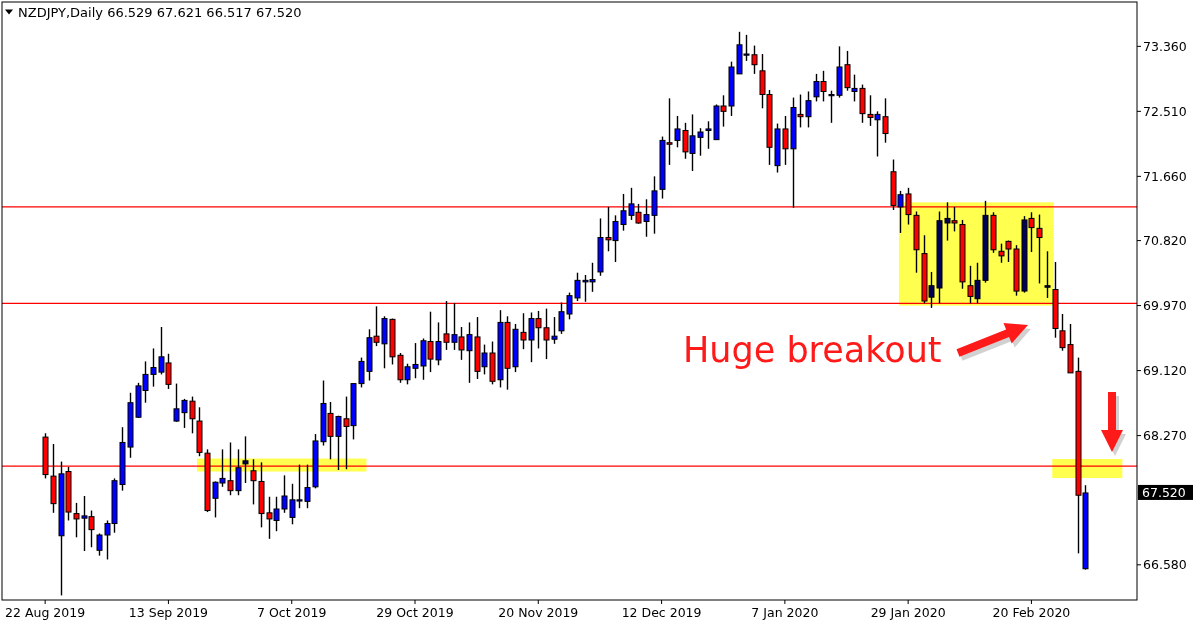 This screenshot has height=627, width=1200. Describe the element at coordinates (1165, 111) in the screenshot. I see `y-tick-label: 72.510` at that location.